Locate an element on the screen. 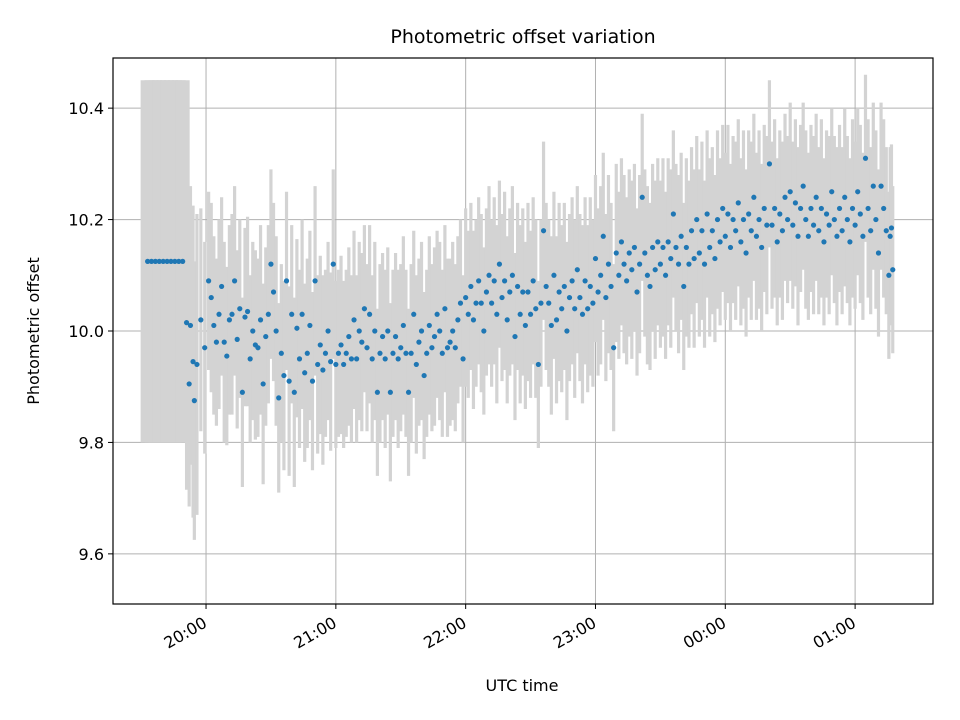 This screenshot has height=720, width=960. y-axis-label: Photometric offset is located at coordinates (33, 331).